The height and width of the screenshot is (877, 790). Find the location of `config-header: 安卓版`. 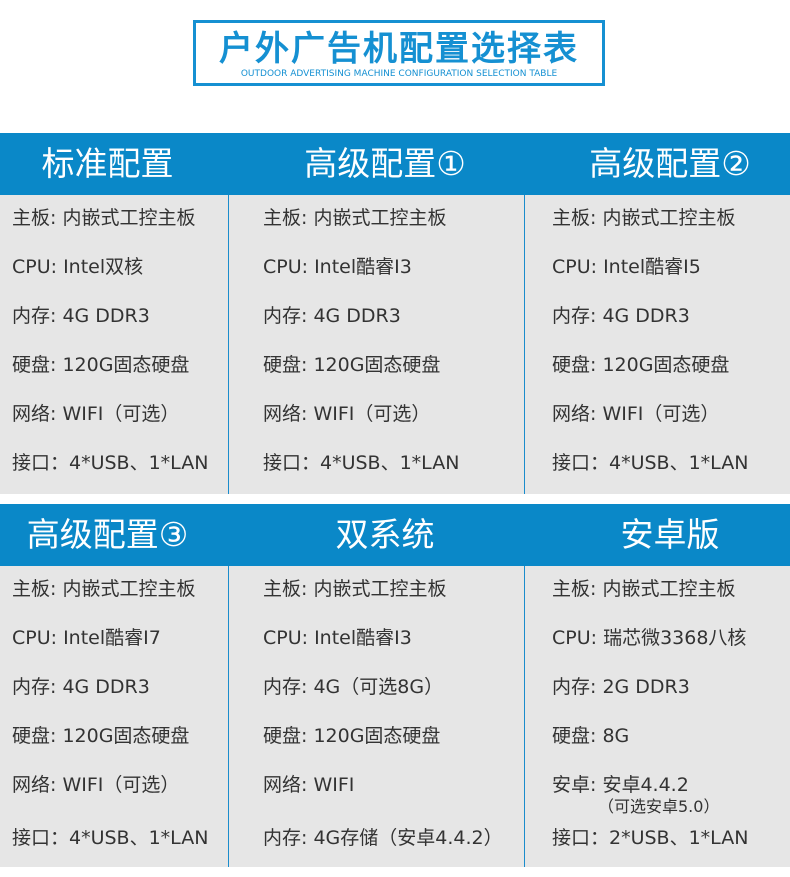

config-header: 安卓版 is located at coordinates (670, 534).